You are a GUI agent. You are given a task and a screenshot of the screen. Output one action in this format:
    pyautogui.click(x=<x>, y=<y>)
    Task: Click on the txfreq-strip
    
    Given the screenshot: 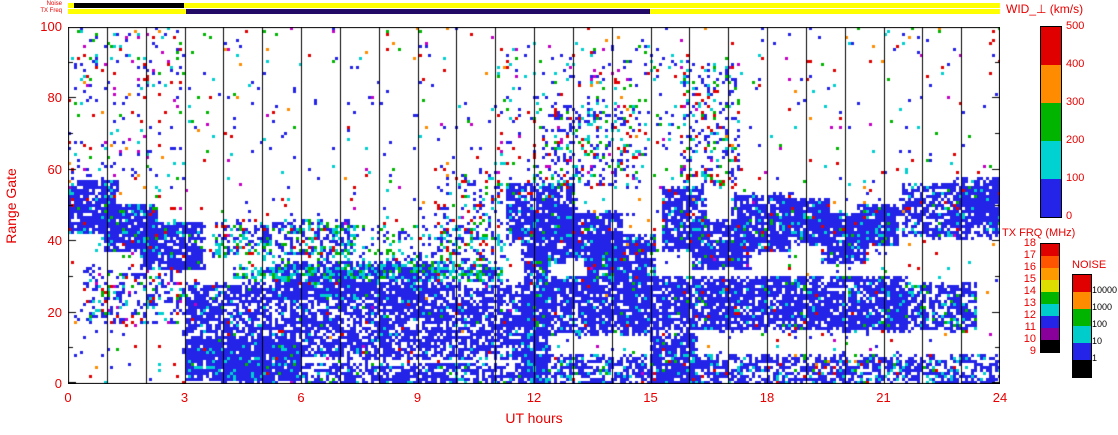 What is the action you would take?
    pyautogui.click(x=534, y=11)
    